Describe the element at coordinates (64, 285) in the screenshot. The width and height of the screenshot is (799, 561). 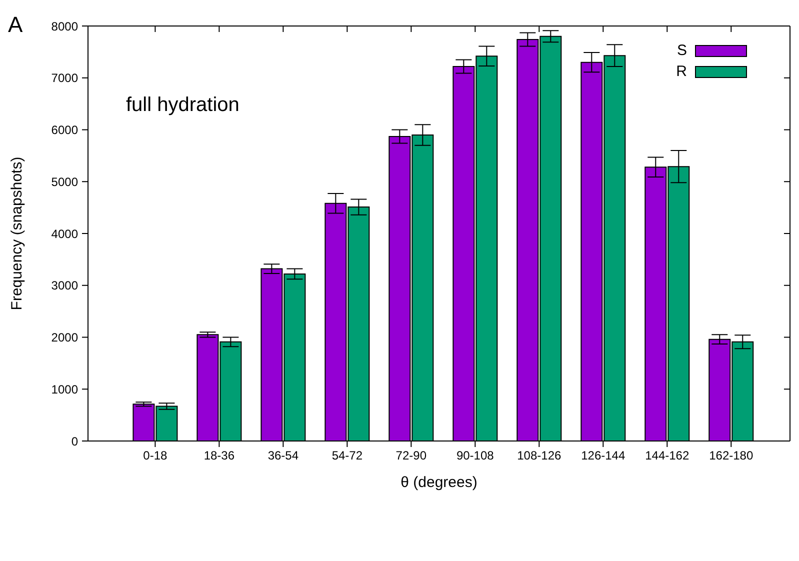
I see `y-tick-label: 3000` at that location.